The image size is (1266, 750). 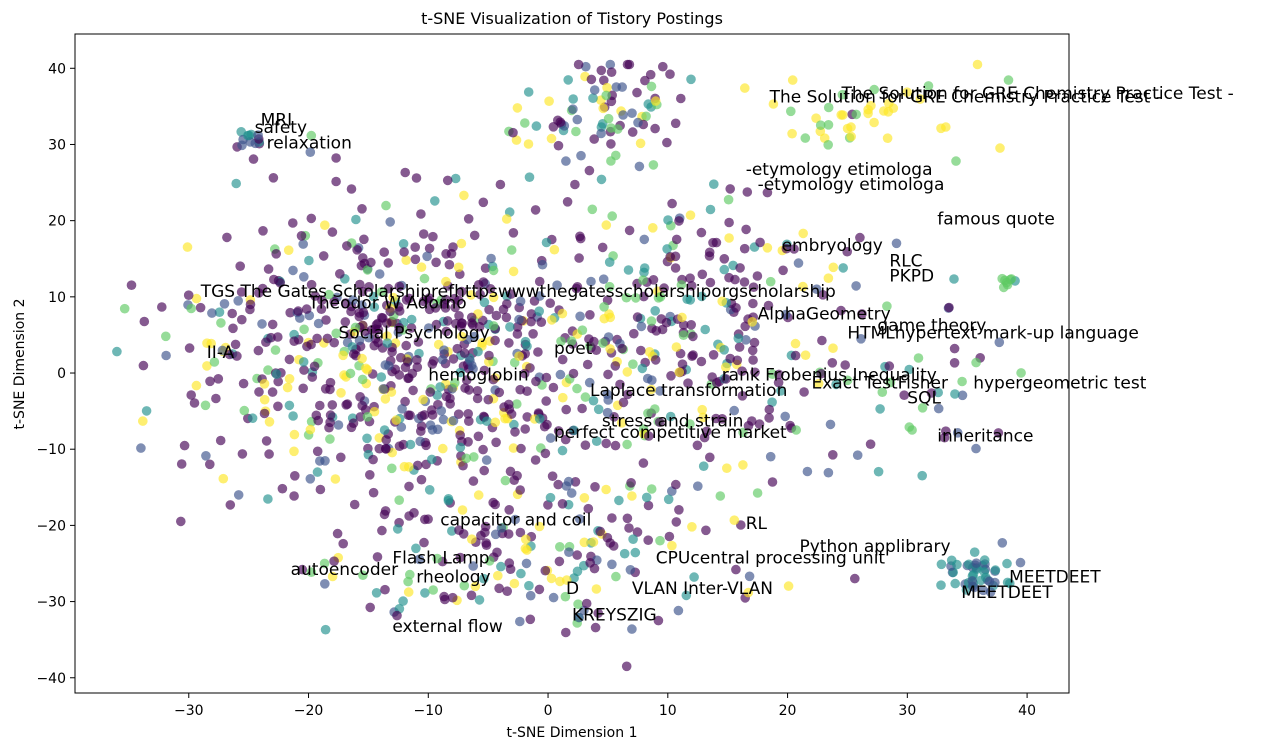 I want to click on annotation-label: CPUcentral processing unit, so click(x=771, y=559).